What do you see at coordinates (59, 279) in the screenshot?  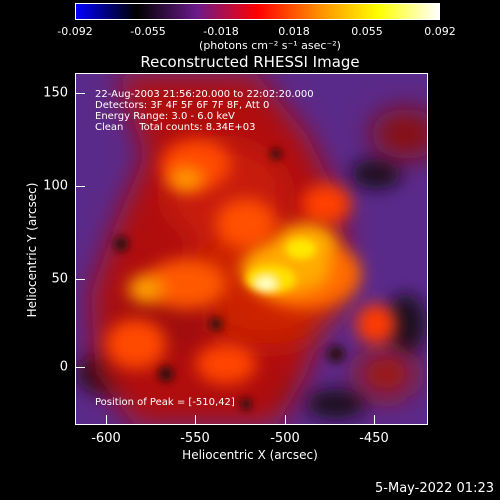 I see `y-tick-label: 50` at bounding box center [59, 279].